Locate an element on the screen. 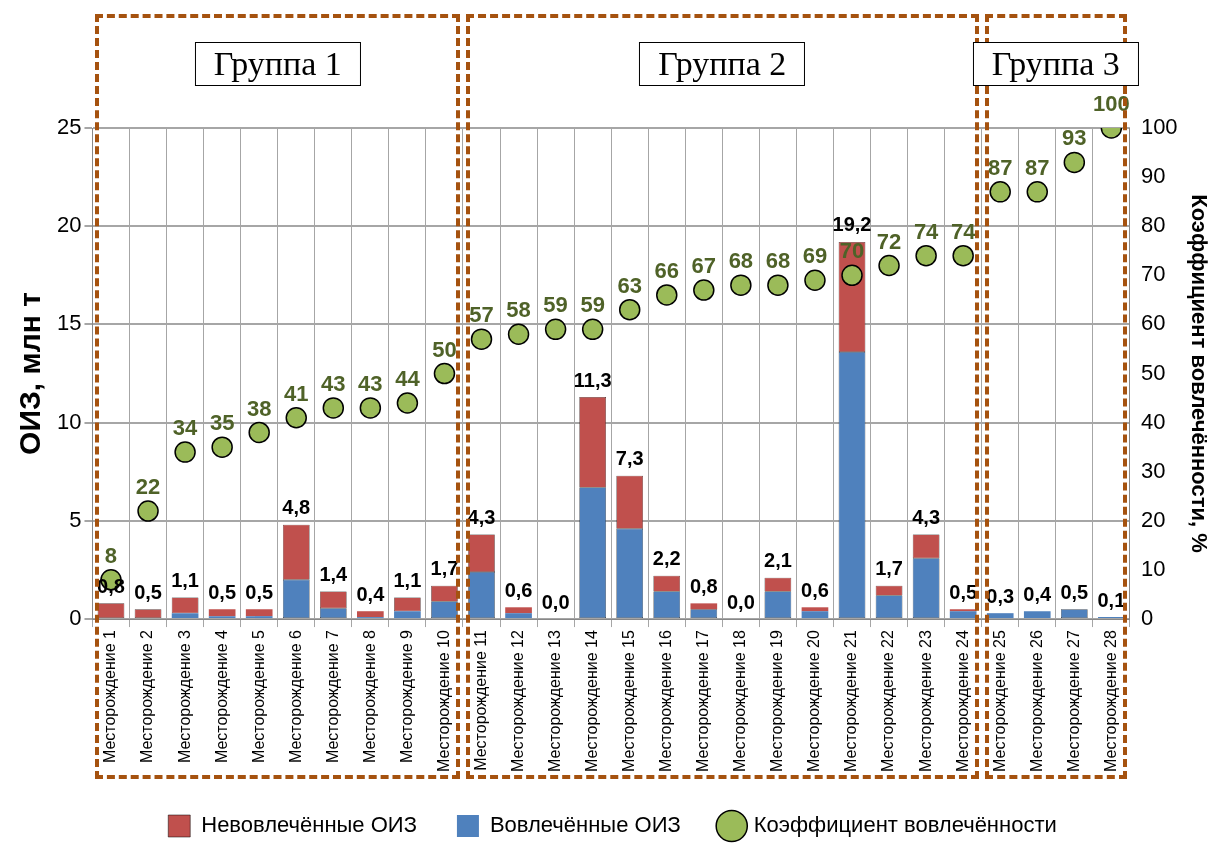  total-label: 1,7 is located at coordinates (889, 568).